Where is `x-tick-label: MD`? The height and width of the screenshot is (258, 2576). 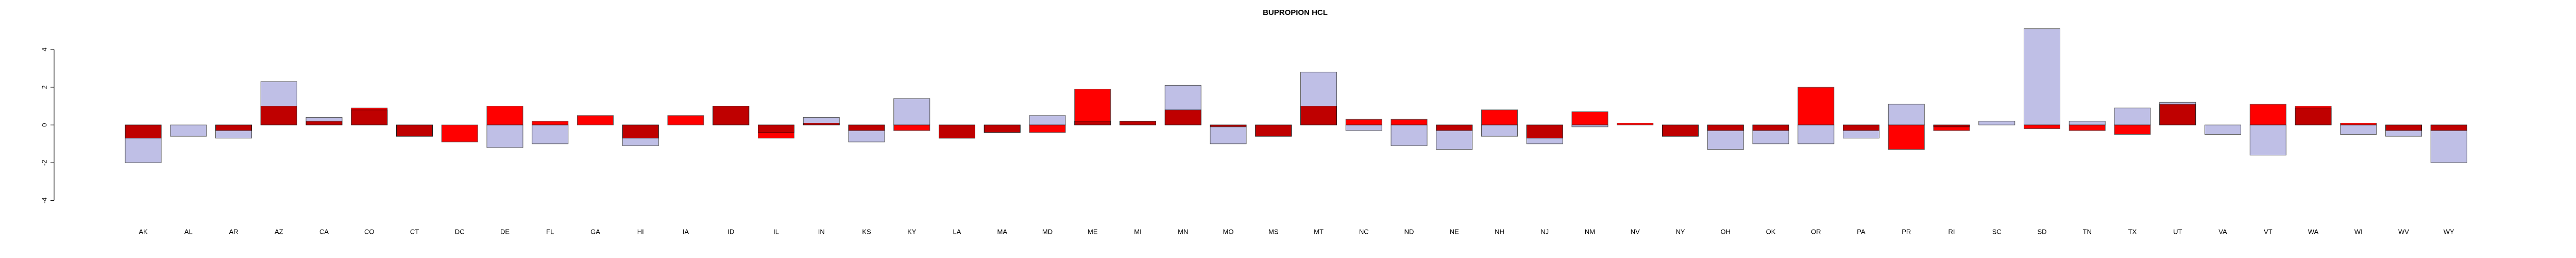
x-tick-label: MD is located at coordinates (1047, 231).